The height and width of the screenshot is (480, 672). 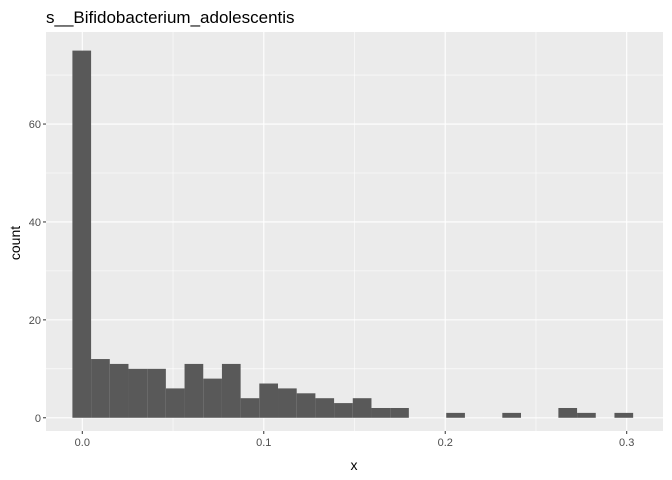 I want to click on y-axis: 0 20 40 60, so click(x=37, y=272).